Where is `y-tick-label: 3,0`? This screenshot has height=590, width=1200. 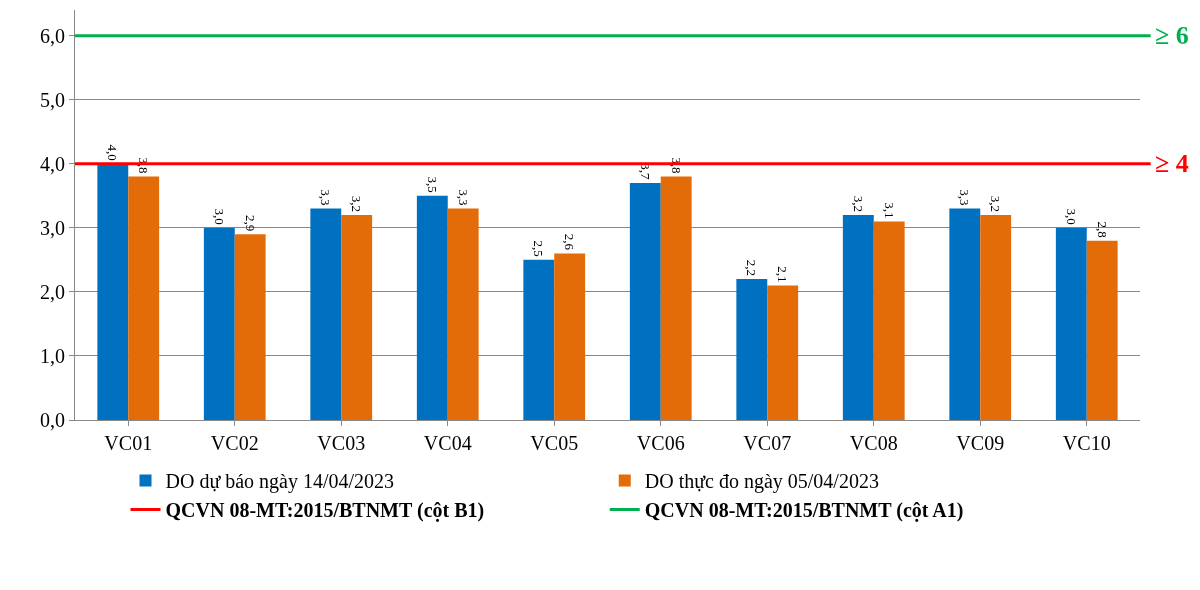 y-tick-label: 3,0 is located at coordinates (52, 227).